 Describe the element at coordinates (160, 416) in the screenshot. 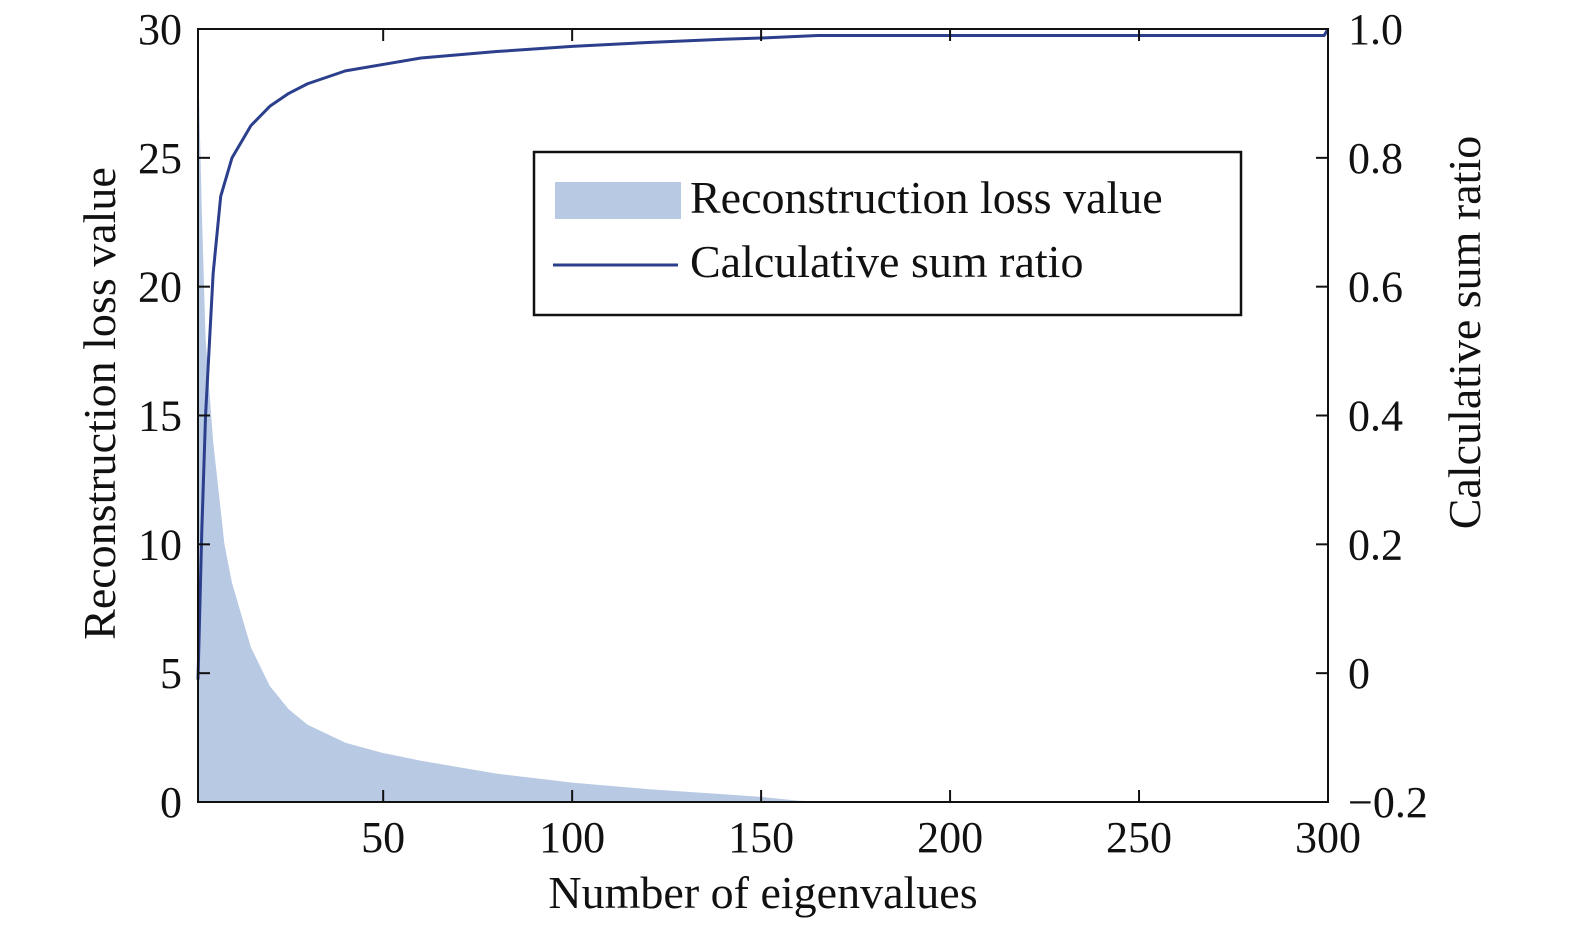

I see `left-y-tick-label: 15` at that location.